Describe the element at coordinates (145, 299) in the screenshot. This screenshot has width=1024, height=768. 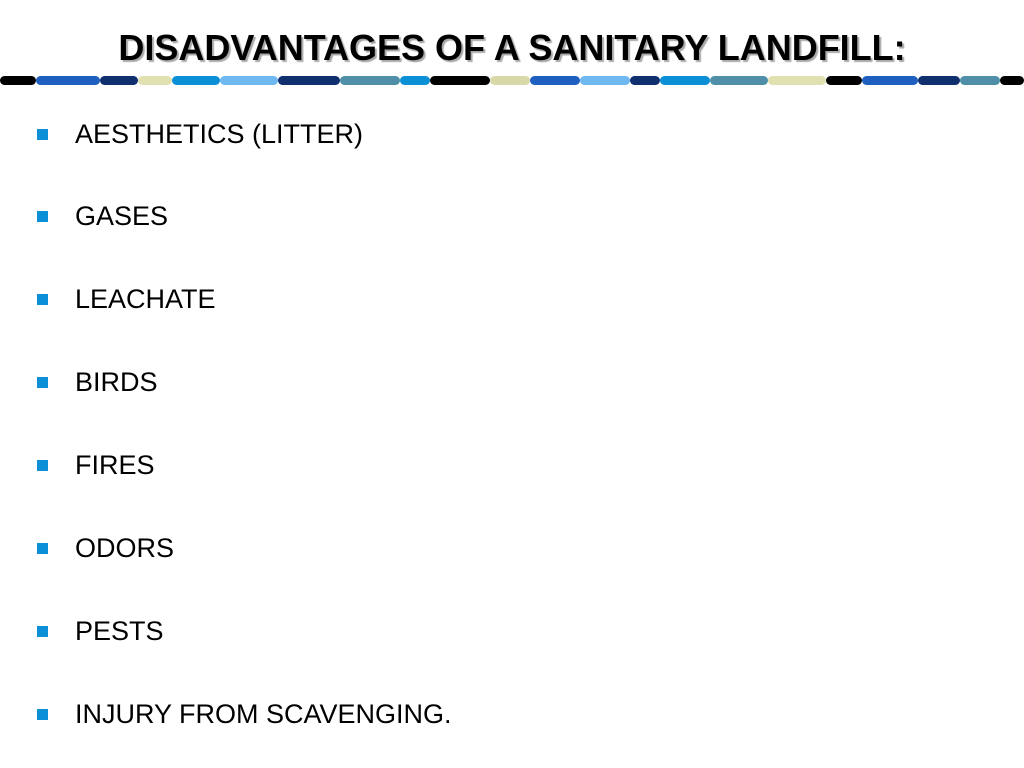
I see `bullet-text: LEACHATE` at that location.